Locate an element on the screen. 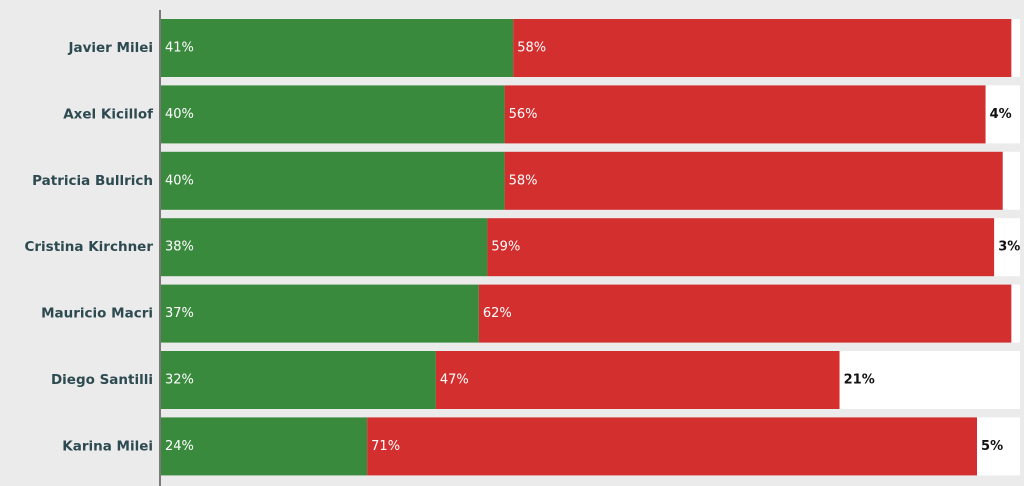 The image size is (1024, 486). value-label: 21% is located at coordinates (859, 380).